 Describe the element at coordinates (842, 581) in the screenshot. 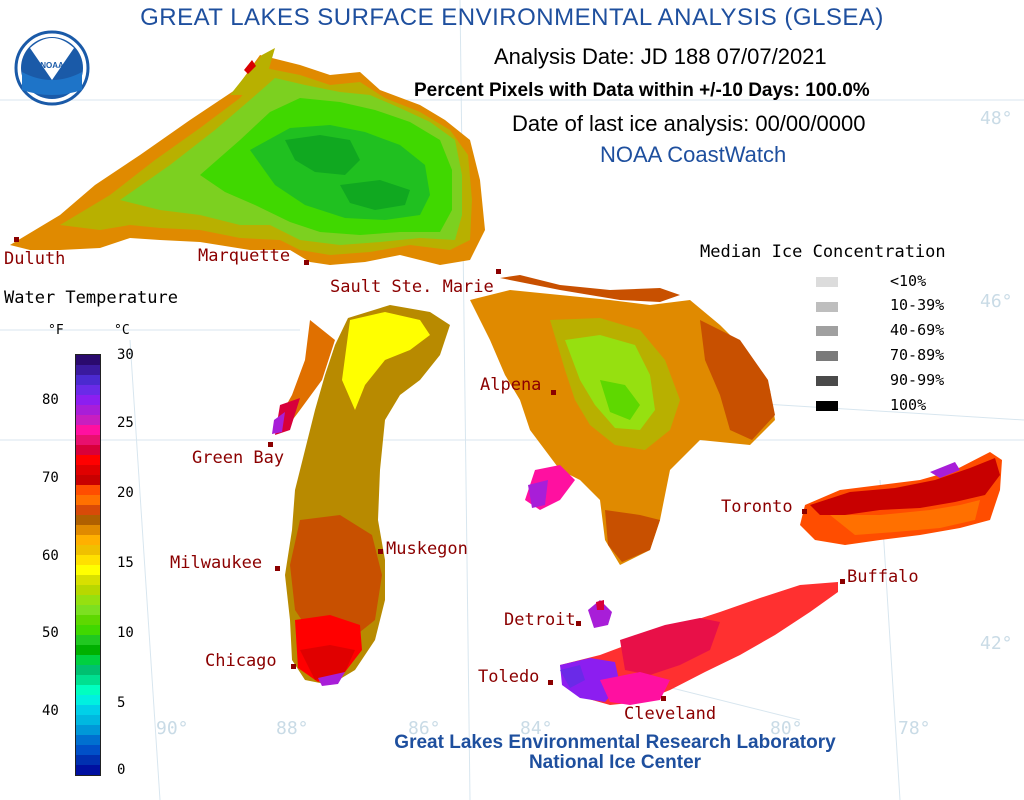

I see `city-marker-buffalo` at that location.